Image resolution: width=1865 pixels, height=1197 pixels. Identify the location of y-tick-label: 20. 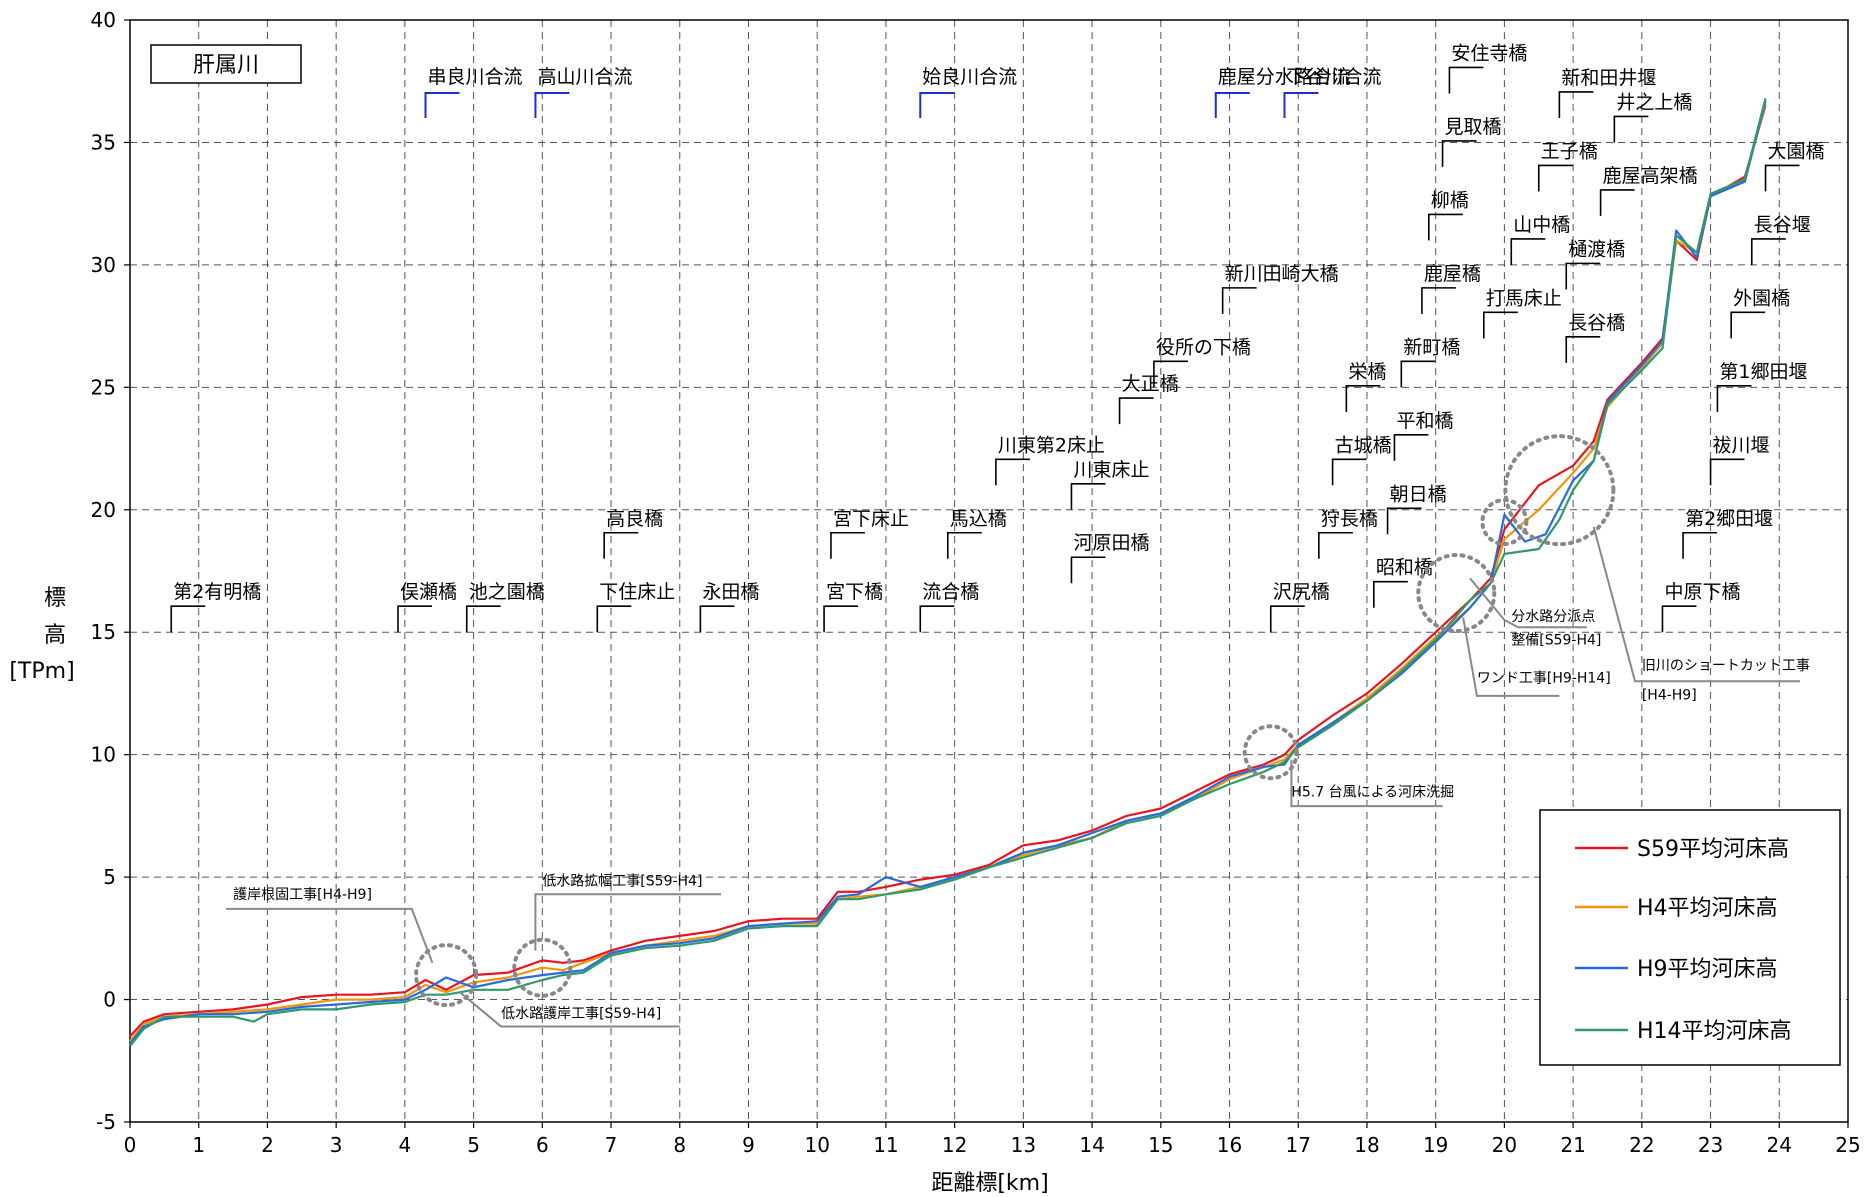
(103, 510).